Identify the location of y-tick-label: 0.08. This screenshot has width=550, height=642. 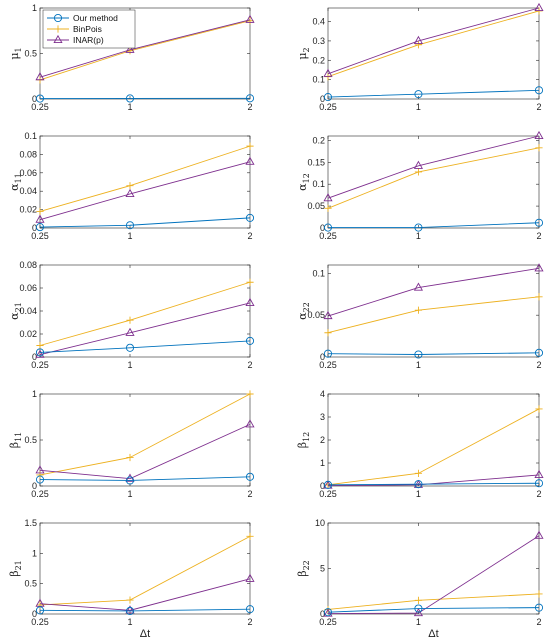
(28, 265).